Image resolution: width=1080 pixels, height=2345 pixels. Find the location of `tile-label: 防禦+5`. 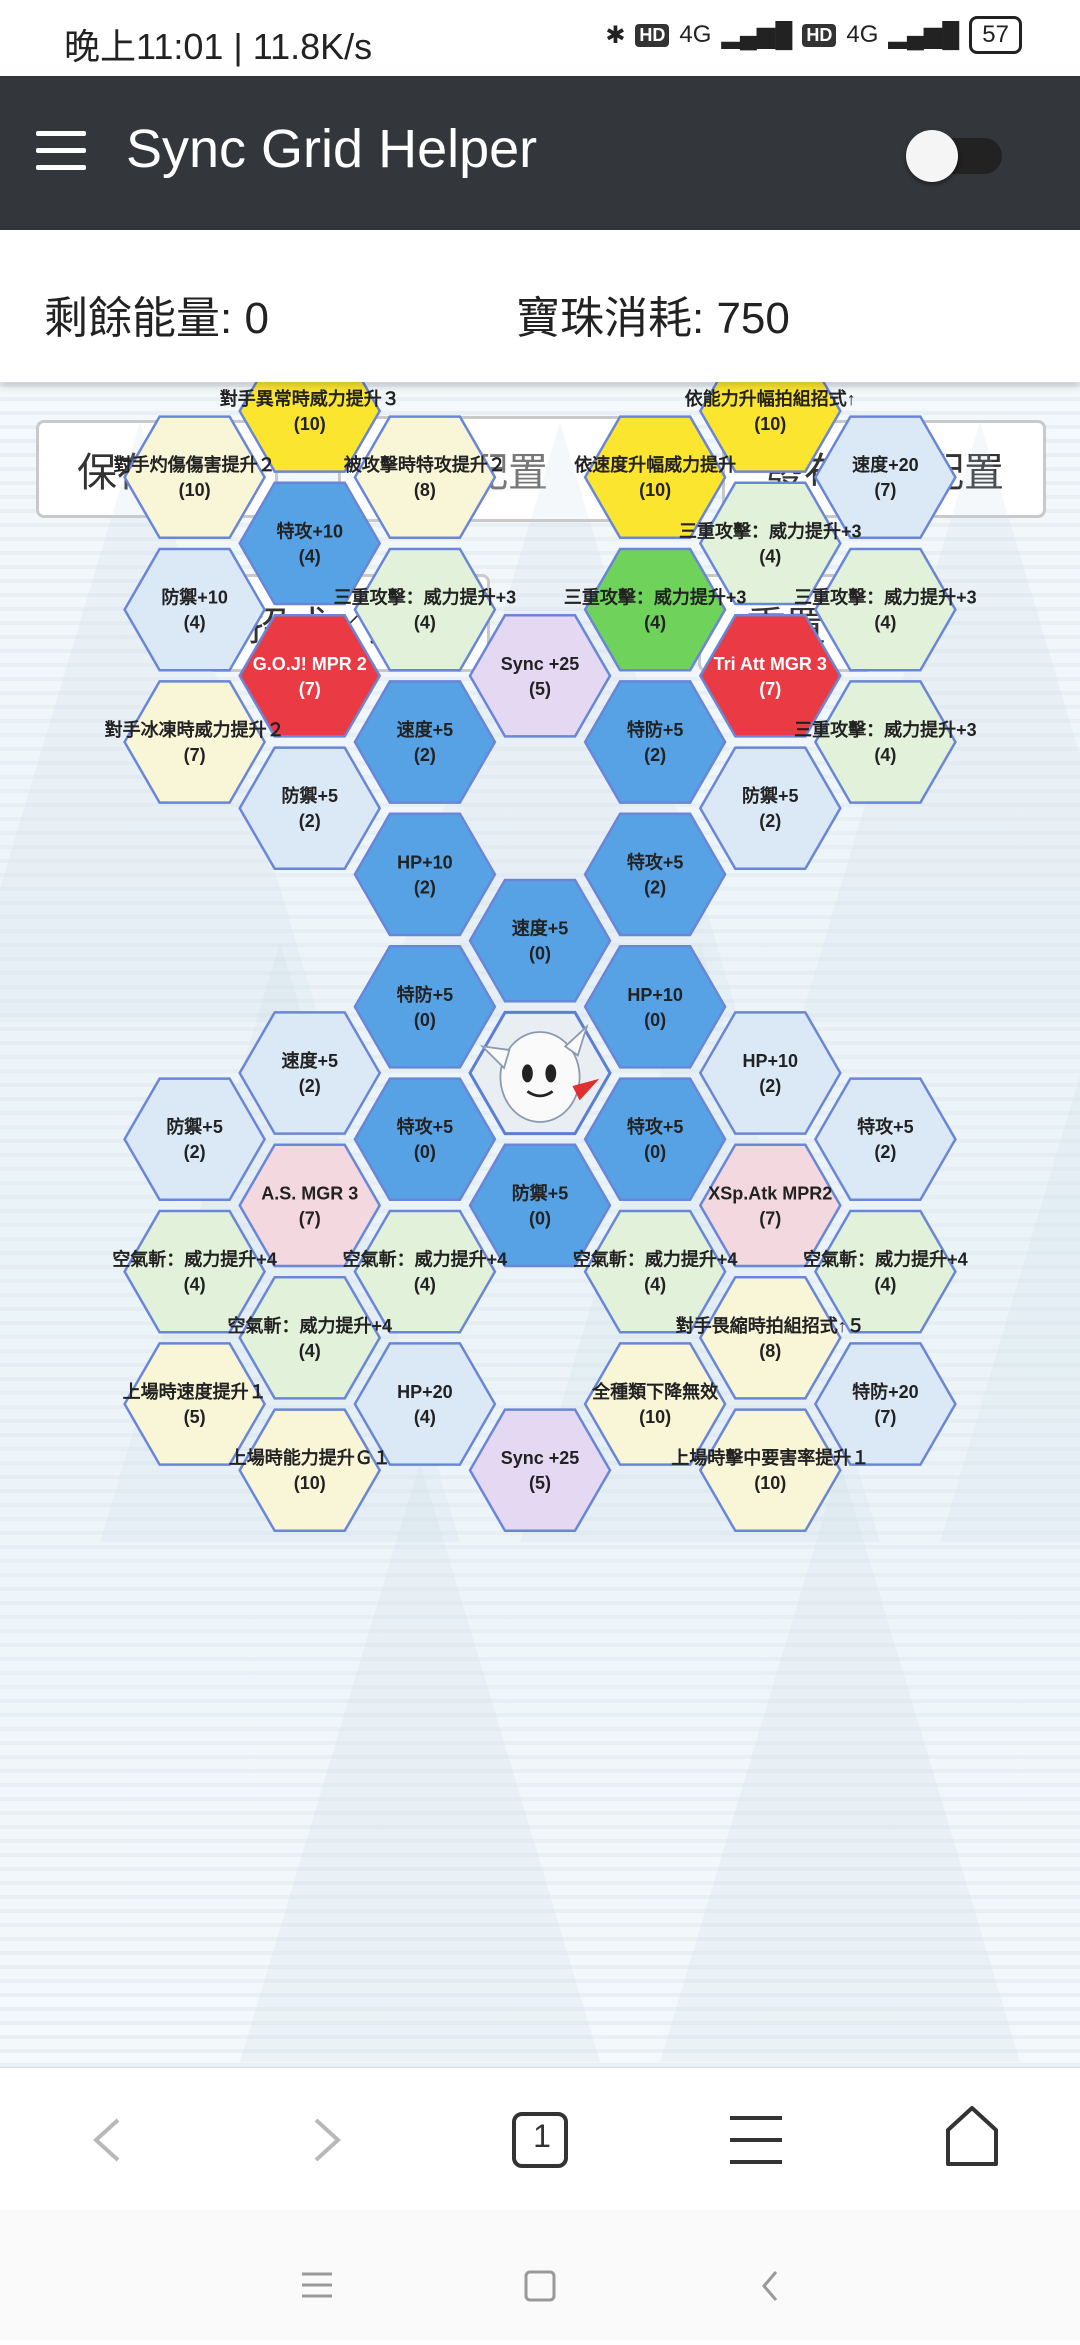

tile-label: 防禦+5 is located at coordinates (309, 795).